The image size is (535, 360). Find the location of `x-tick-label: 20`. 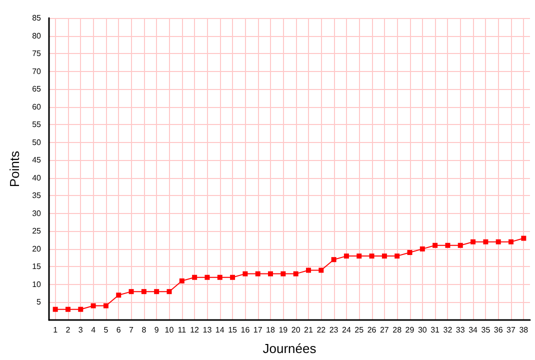

x-tick-label: 20 is located at coordinates (296, 330).